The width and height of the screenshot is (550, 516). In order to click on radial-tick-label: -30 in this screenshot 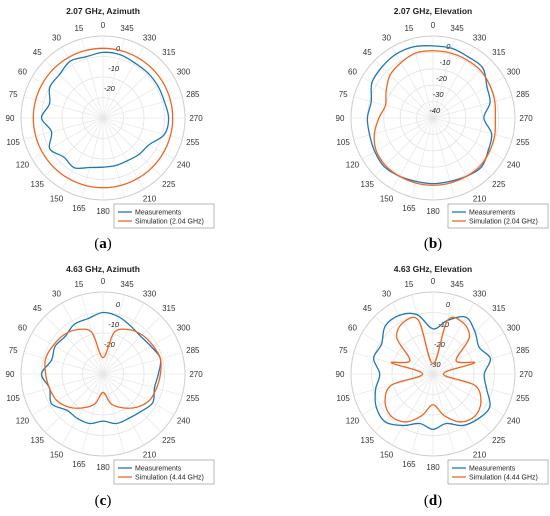, I will do `click(439, 94)`.